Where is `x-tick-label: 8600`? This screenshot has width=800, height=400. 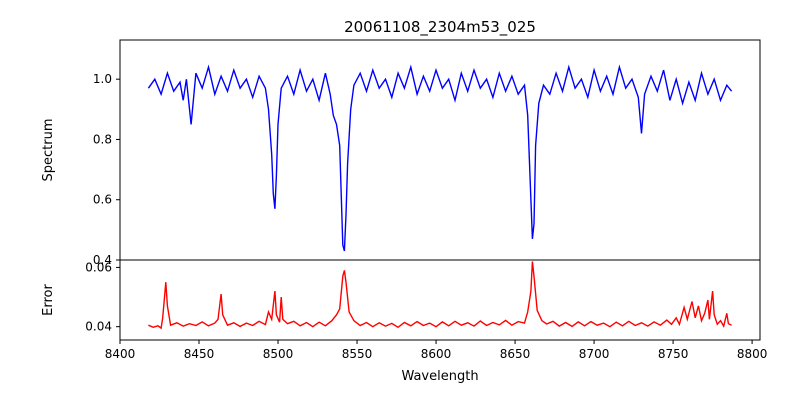 x-tick-label: 8600 is located at coordinates (436, 354).